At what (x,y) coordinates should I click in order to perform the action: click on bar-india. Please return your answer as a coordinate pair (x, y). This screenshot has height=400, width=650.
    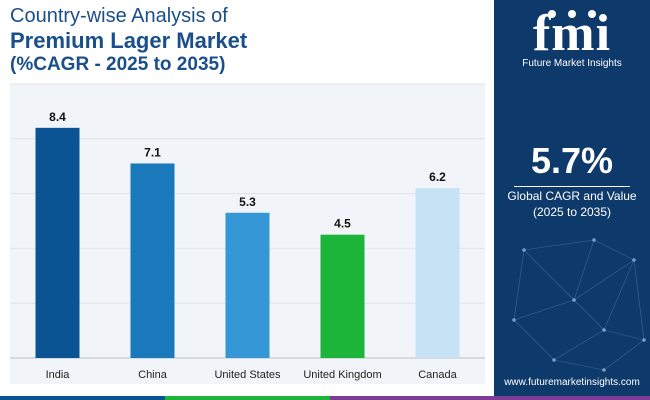
    Looking at the image, I should click on (57, 242).